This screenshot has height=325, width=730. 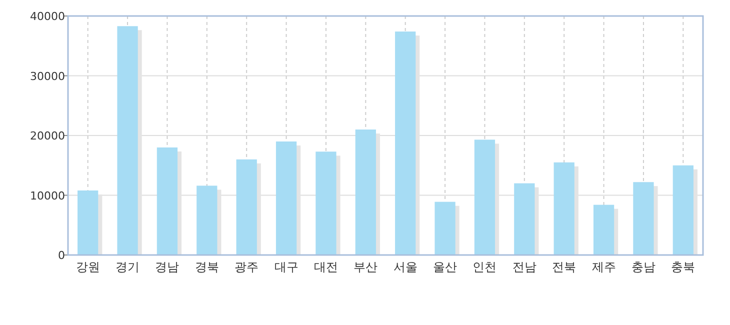 I want to click on x-tick-label: 강원, so click(x=88, y=267).